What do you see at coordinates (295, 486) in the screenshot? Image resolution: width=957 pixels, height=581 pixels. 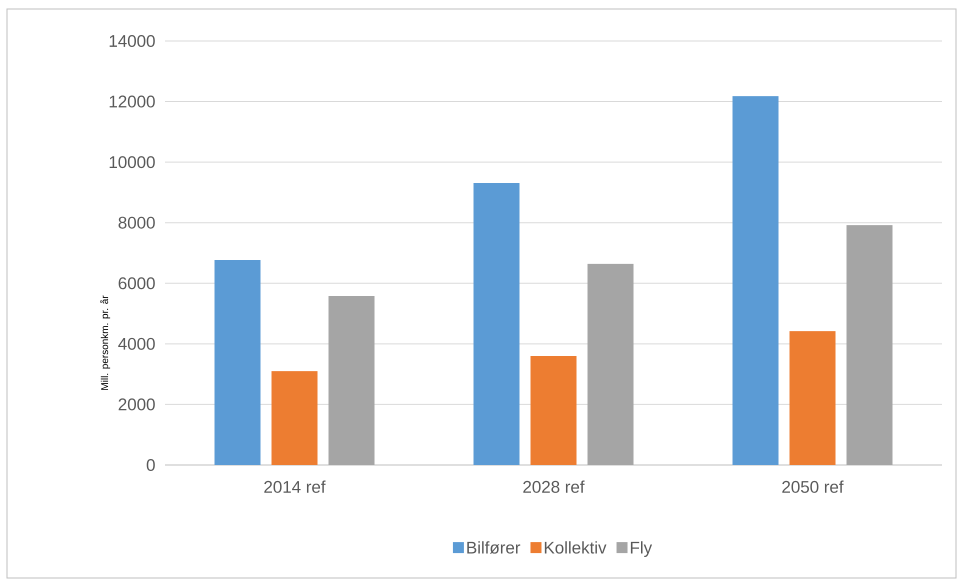 I see `x-tick-label: 2014 ref` at bounding box center [295, 486].